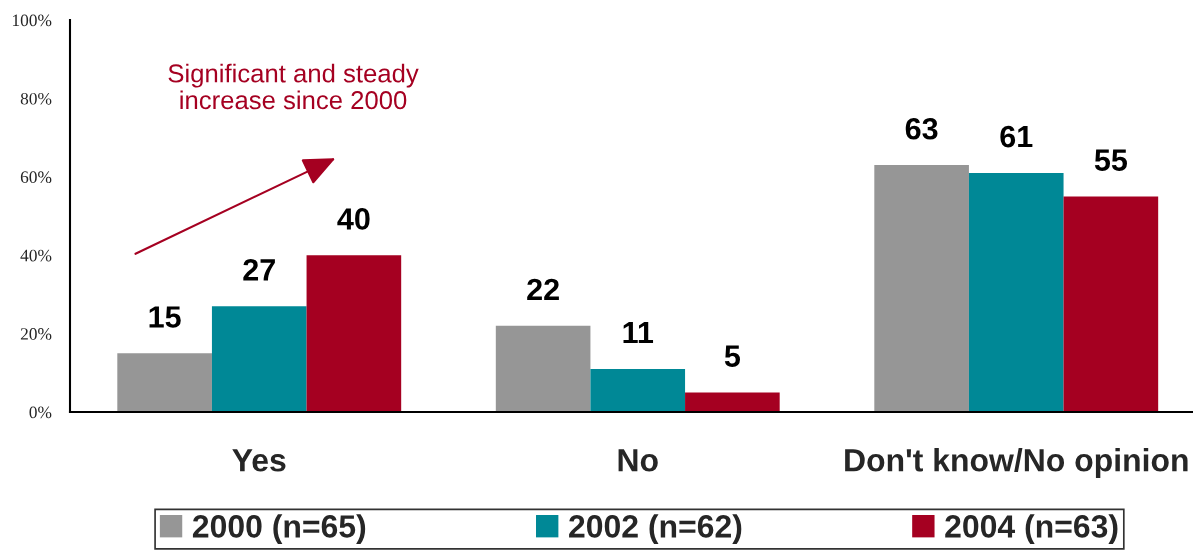  Describe the element at coordinates (165, 317) in the screenshot. I see `data-label: 15` at that location.